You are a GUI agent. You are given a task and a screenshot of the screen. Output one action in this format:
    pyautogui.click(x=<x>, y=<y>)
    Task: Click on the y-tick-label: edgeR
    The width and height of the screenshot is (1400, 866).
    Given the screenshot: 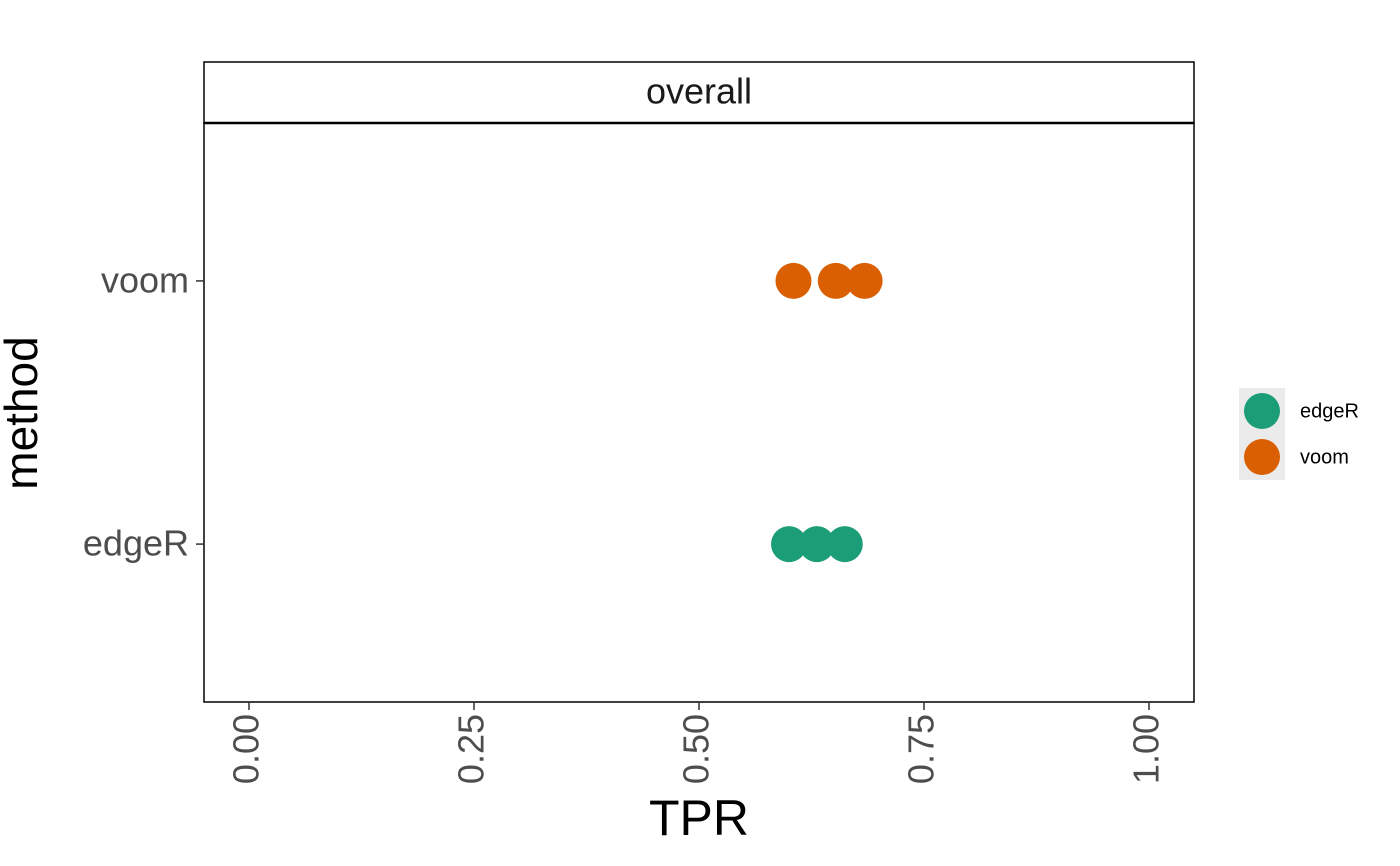 What is the action you would take?
    pyautogui.click(x=136, y=543)
    